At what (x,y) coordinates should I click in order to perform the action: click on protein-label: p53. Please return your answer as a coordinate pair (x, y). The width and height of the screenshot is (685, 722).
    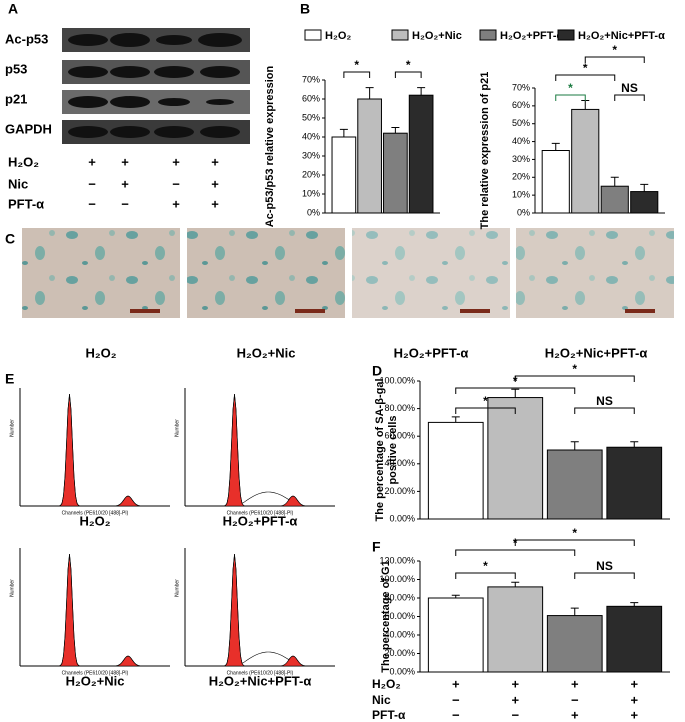
    Looking at the image, I should click on (16, 68).